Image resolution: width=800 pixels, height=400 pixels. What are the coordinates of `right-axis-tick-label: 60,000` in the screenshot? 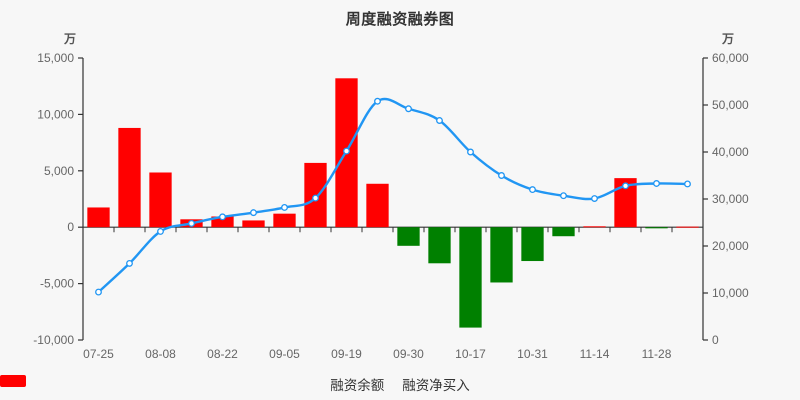 It's located at (730, 58).